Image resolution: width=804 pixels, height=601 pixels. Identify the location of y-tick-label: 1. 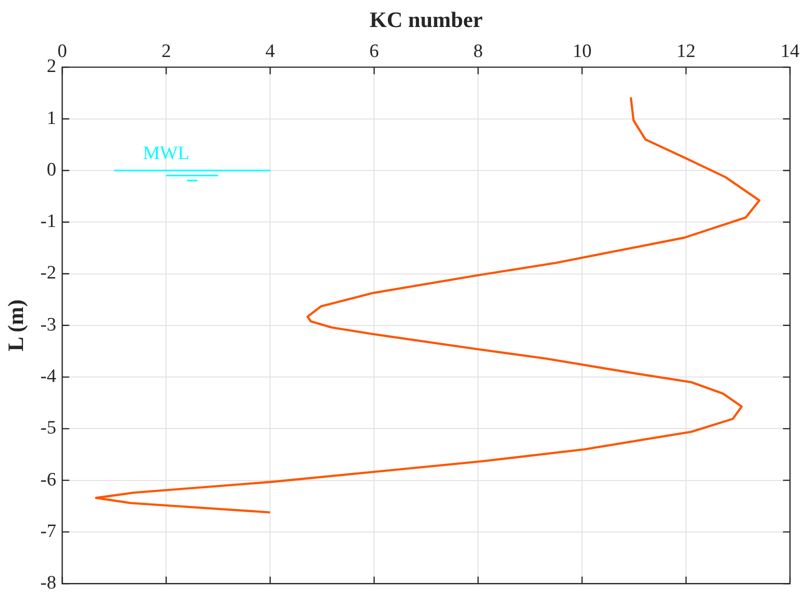
(51, 118).